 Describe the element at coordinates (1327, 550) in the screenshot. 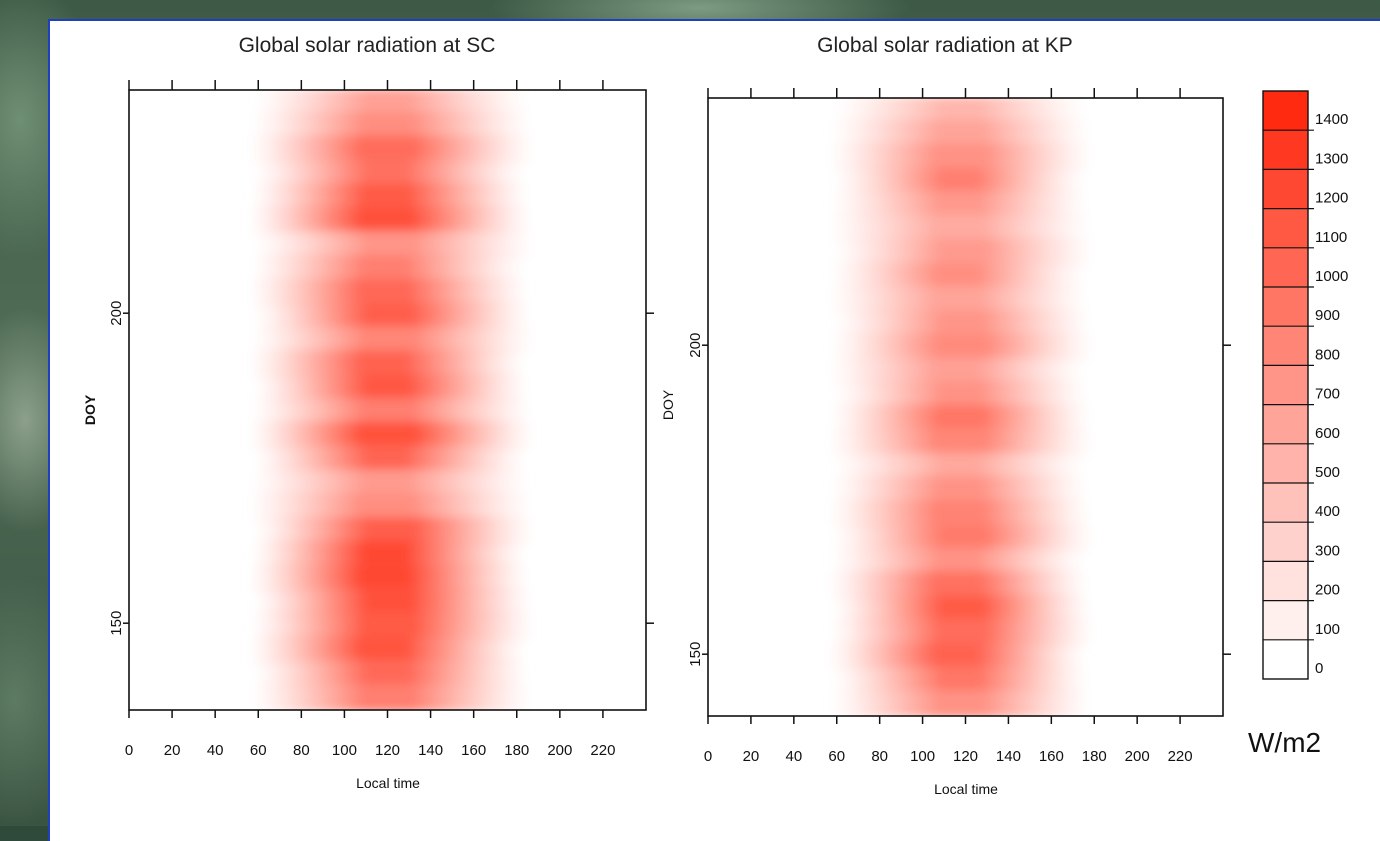

I see `colorbar-label: 300` at that location.